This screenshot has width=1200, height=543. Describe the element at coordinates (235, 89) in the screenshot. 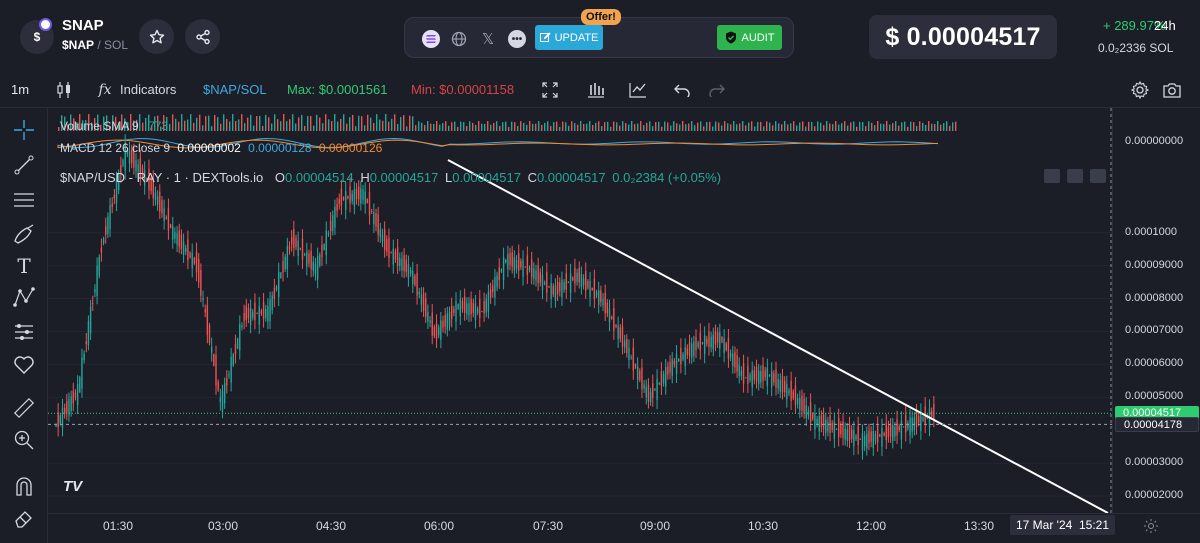

I see `symbol-label: $NAP/SOL` at that location.